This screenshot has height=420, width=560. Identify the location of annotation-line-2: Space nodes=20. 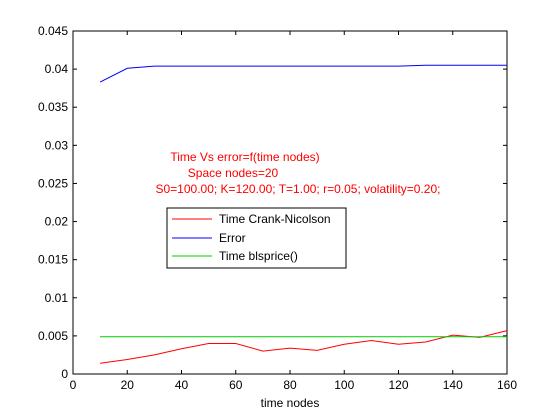
(233, 173).